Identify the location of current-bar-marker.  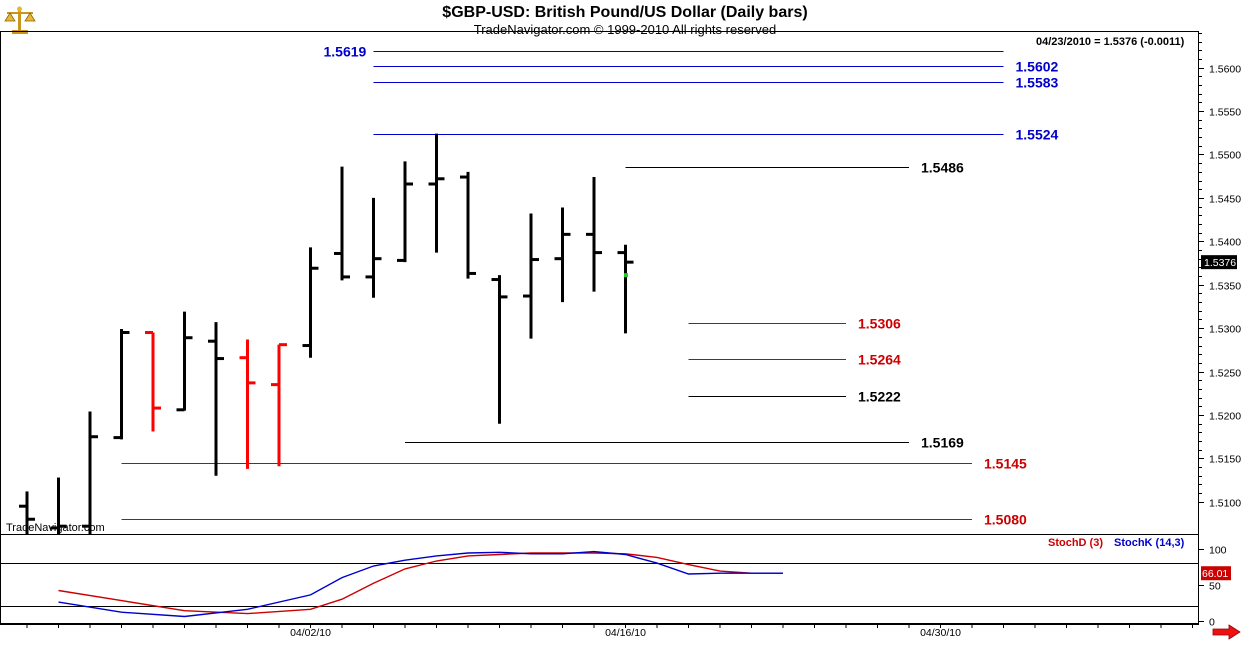
(626, 275).